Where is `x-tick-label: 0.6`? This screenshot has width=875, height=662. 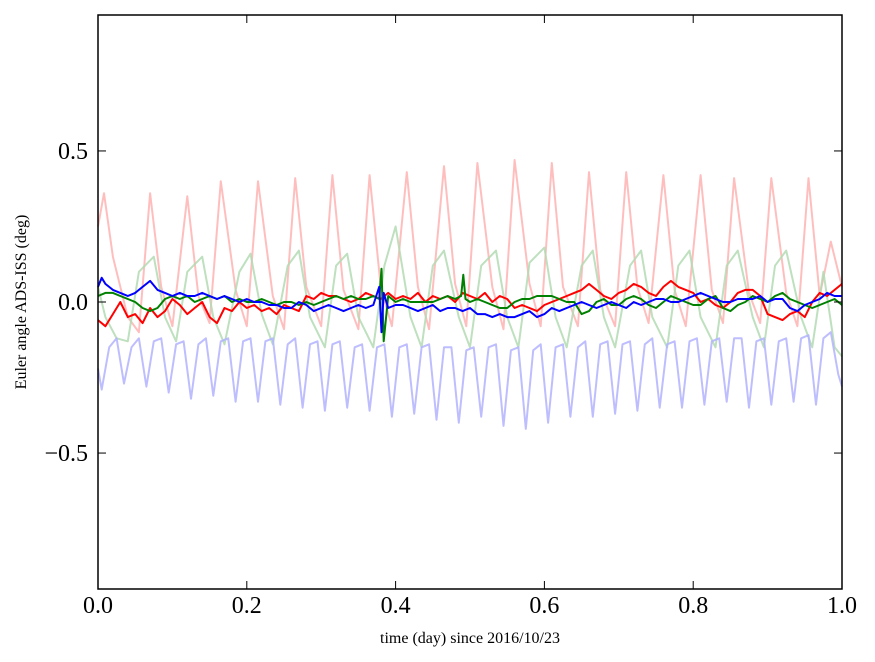 x-tick-label: 0.6 is located at coordinates (544, 606).